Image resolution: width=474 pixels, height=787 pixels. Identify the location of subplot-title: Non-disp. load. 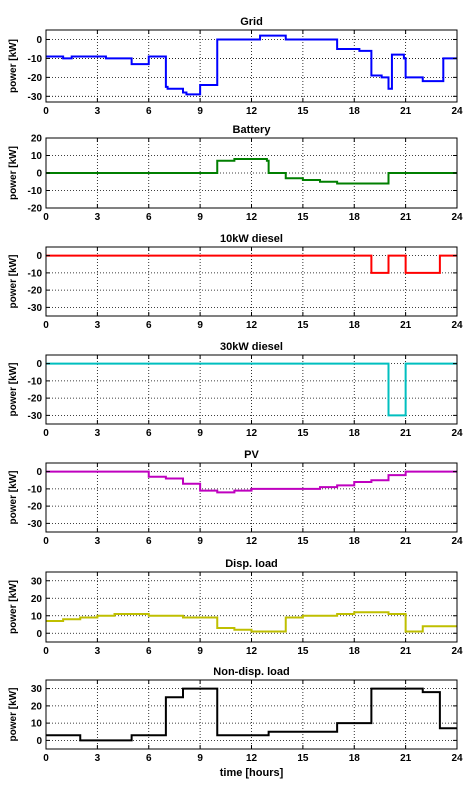
(251, 672).